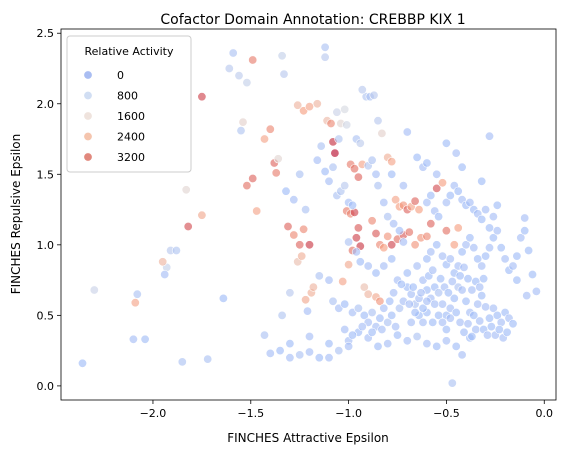 Image resolution: width=567 pixels, height=455 pixels. Describe the element at coordinates (312, 20) in the screenshot. I see `chart-title: Cofactor Domain Annotation: CREBBP KIX 1` at that location.